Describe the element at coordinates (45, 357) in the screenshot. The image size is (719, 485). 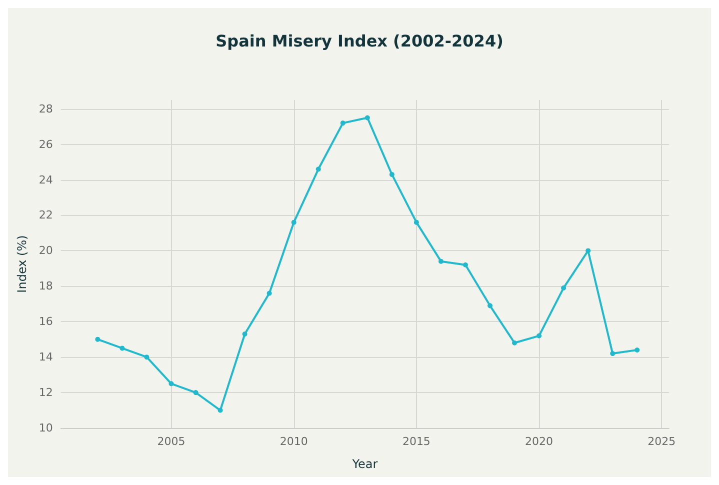
I see `y-tick-label: 14` at that location.